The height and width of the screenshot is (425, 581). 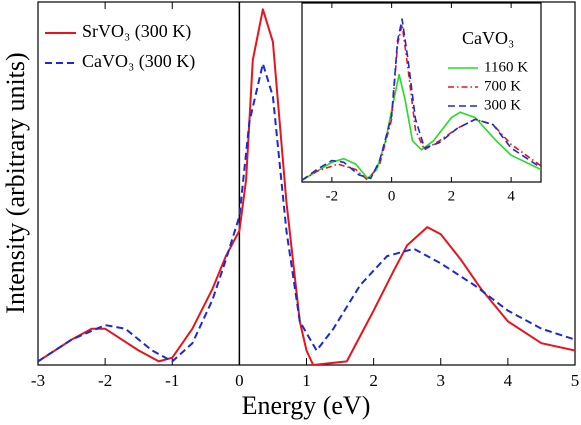 What do you see at coordinates (138, 61) in the screenshot?
I see `legend-label: CaVO₃ (300 K)` at bounding box center [138, 61].